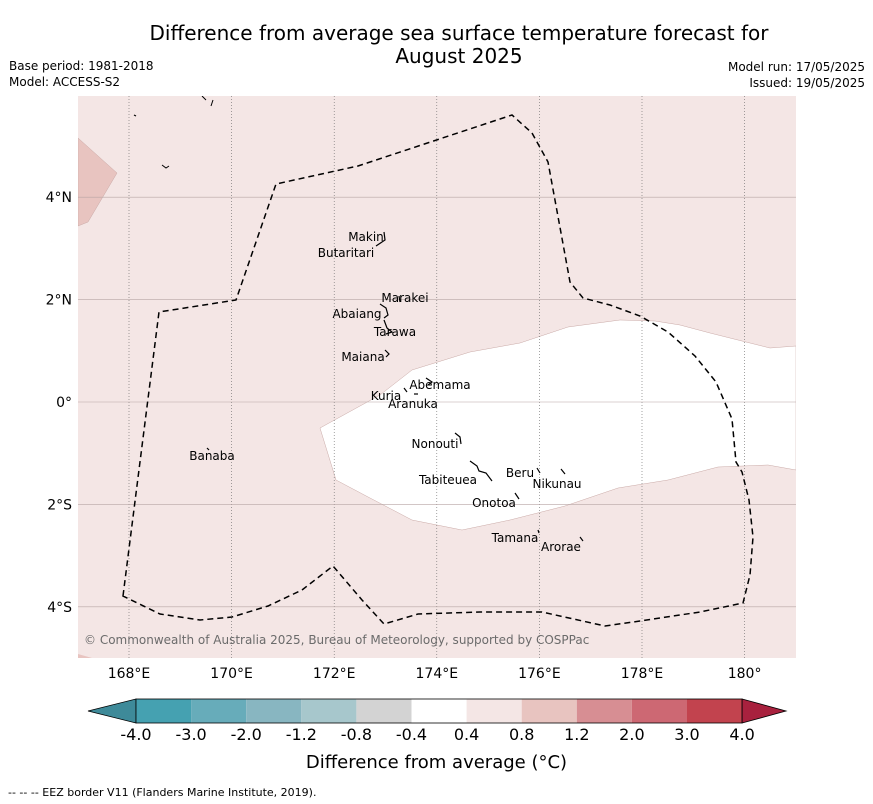  Describe the element at coordinates (129, 674) in the screenshot. I see `lon-tick-label: 168°E` at that location.